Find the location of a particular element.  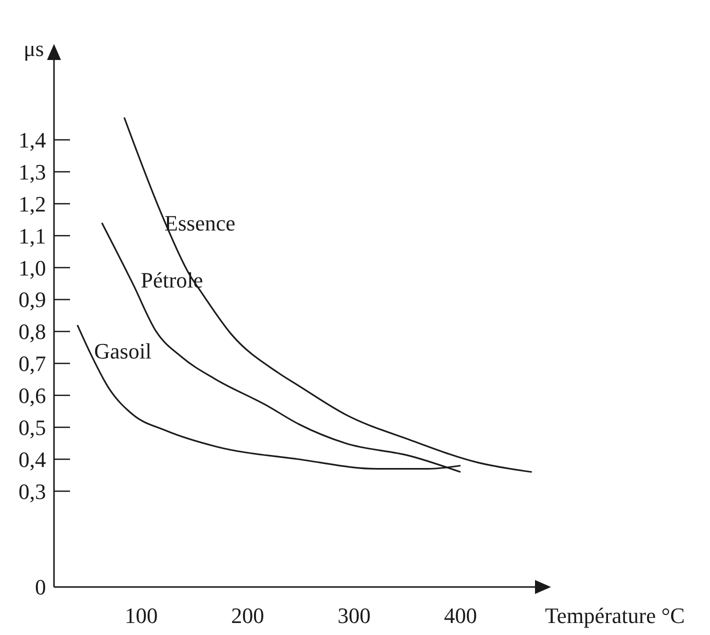

series-label: Essence is located at coordinates (200, 223).